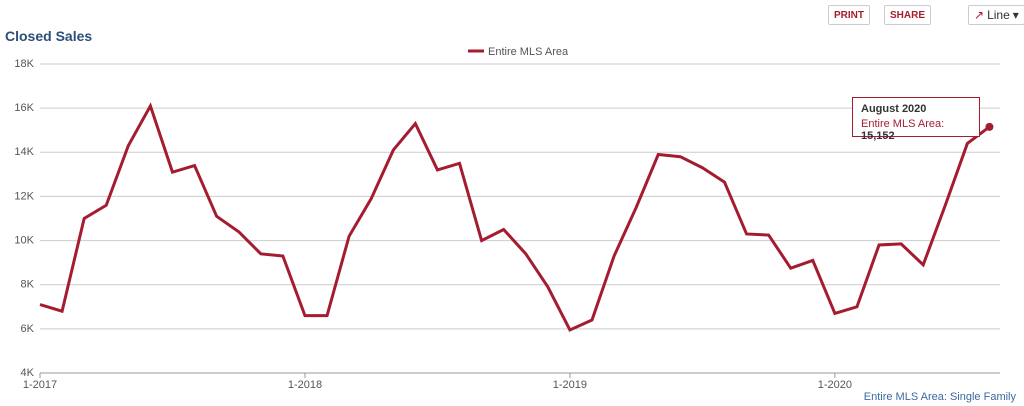 This screenshot has height=406, width=1024. I want to click on tooltip-value: 15,152, so click(878, 136).